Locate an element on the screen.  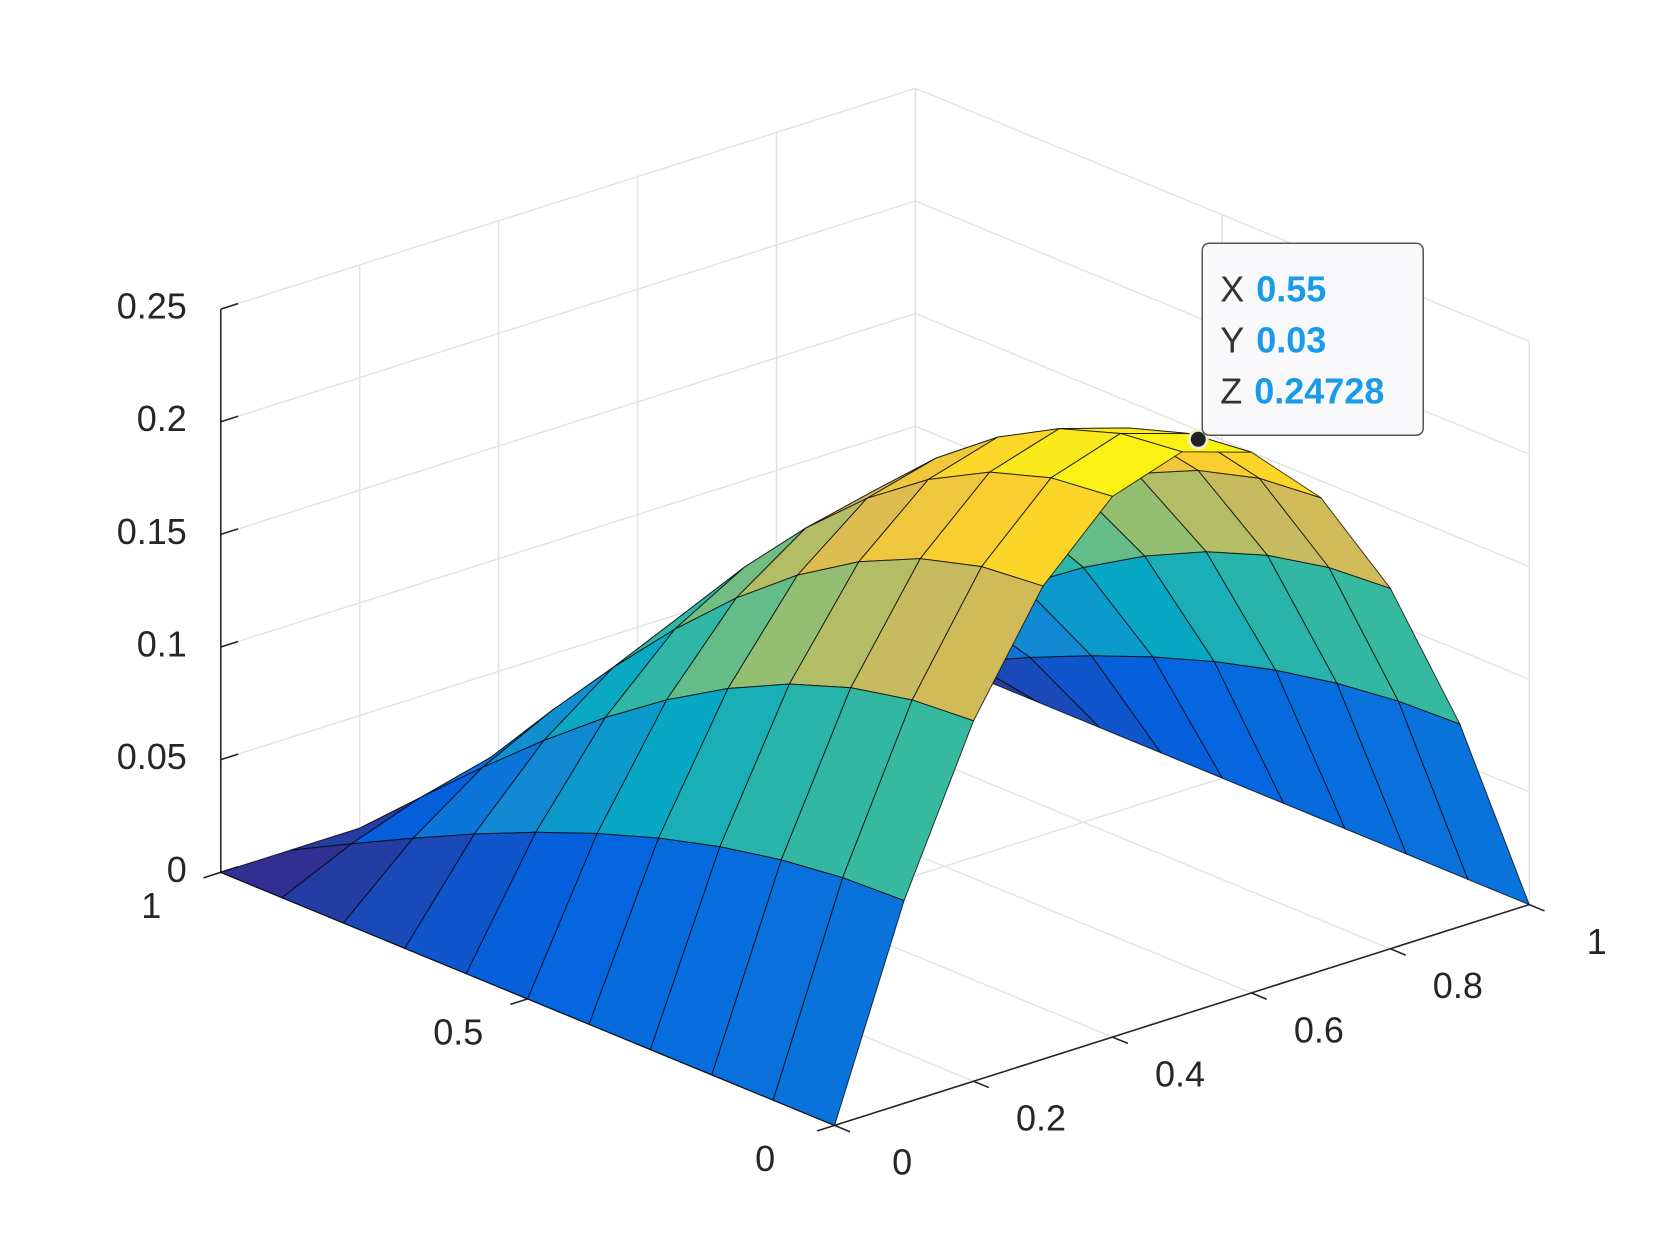
datatip-value: 0.55 is located at coordinates (1291, 288).